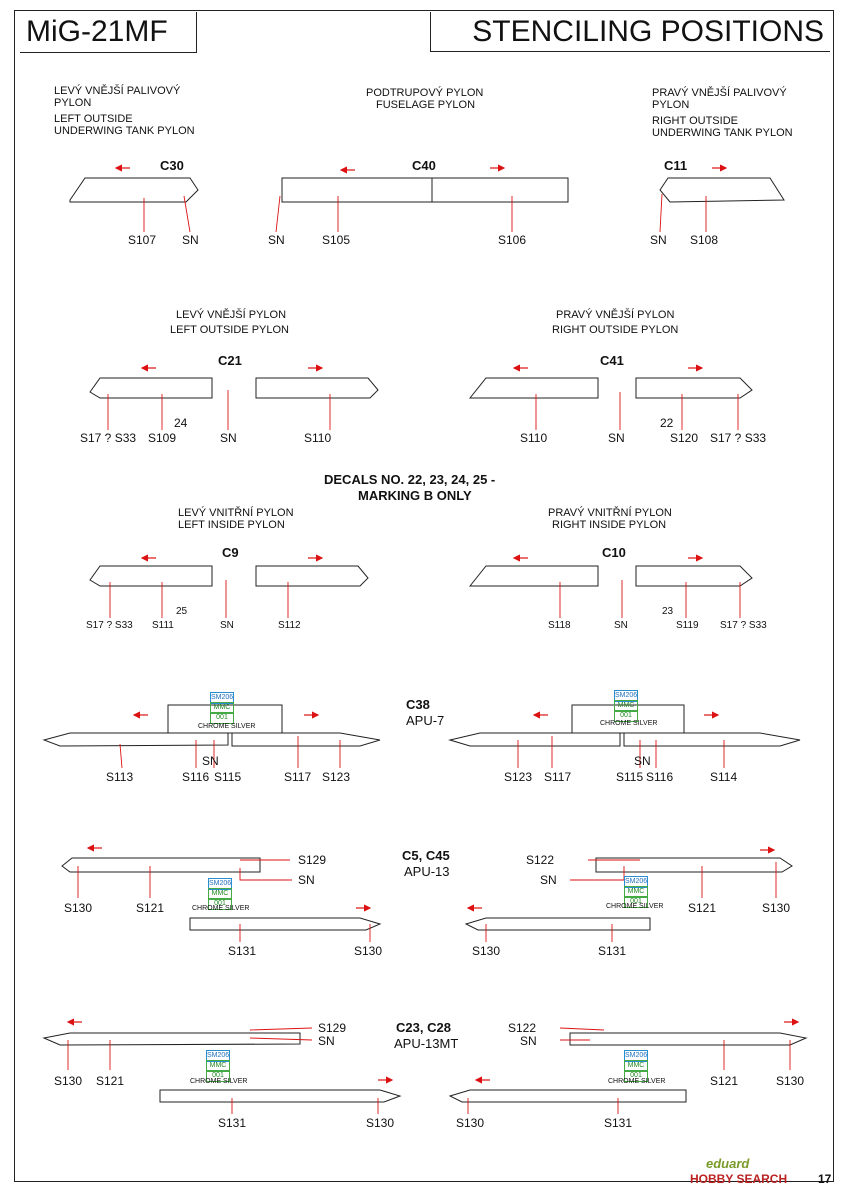 Image resolution: width=848 pixels, height=1200 pixels. I want to click on part-c10: C10, so click(614, 552).